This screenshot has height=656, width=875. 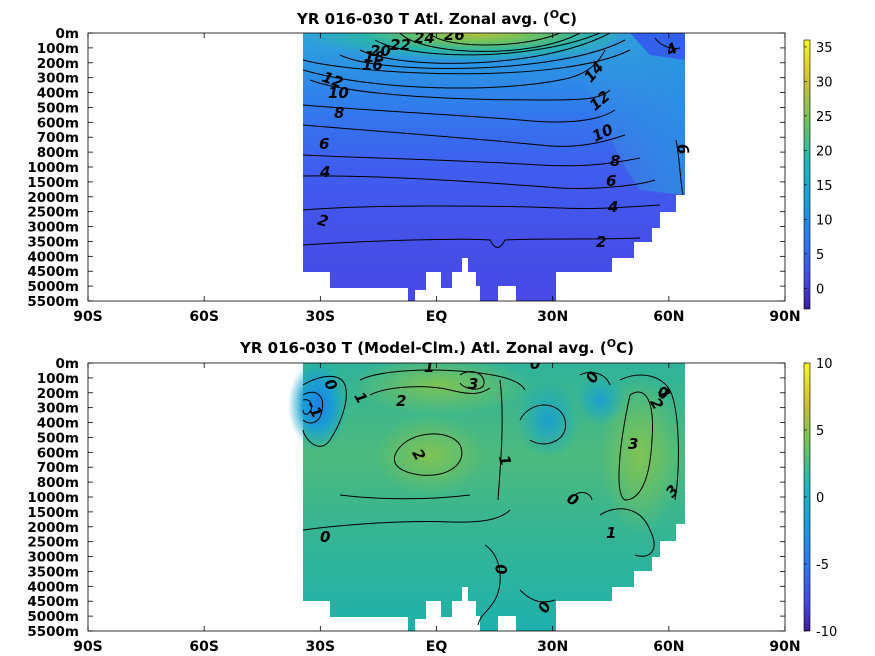 I want to click on panel1-cold-corner, so click(x=657, y=46).